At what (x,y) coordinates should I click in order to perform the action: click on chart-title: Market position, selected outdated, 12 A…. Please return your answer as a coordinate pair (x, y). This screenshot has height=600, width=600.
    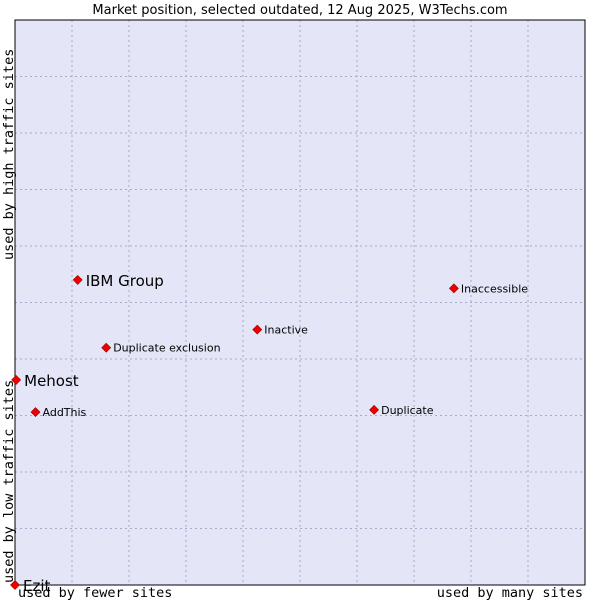
    Looking at the image, I should click on (299, 10).